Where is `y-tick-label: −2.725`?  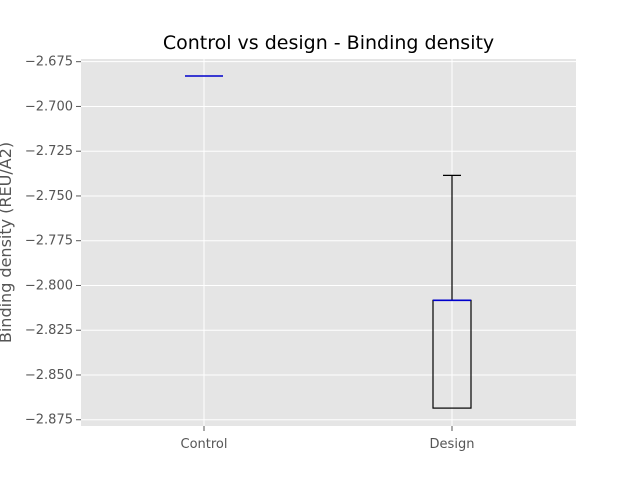
y-tick-label: −2.725 is located at coordinates (49, 151).